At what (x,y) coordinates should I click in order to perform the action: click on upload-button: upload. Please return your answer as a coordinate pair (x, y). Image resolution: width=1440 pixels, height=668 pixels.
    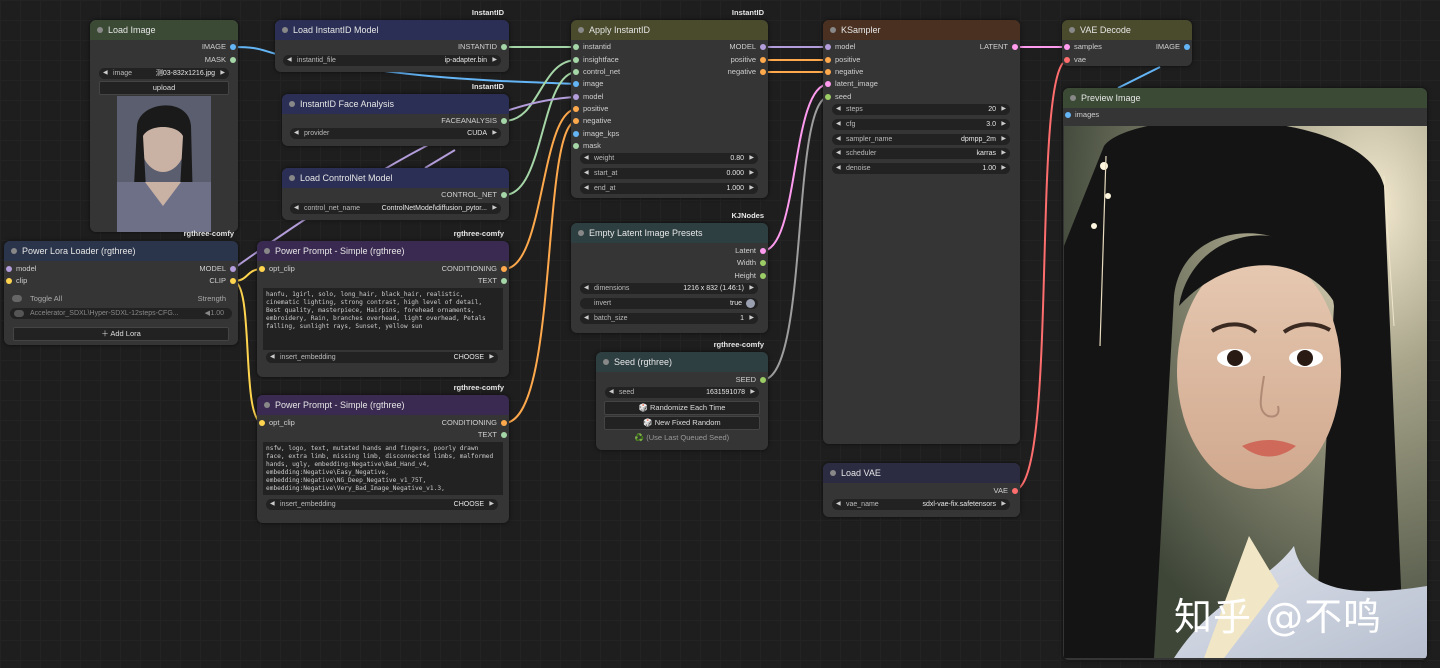
    Looking at the image, I should click on (164, 88).